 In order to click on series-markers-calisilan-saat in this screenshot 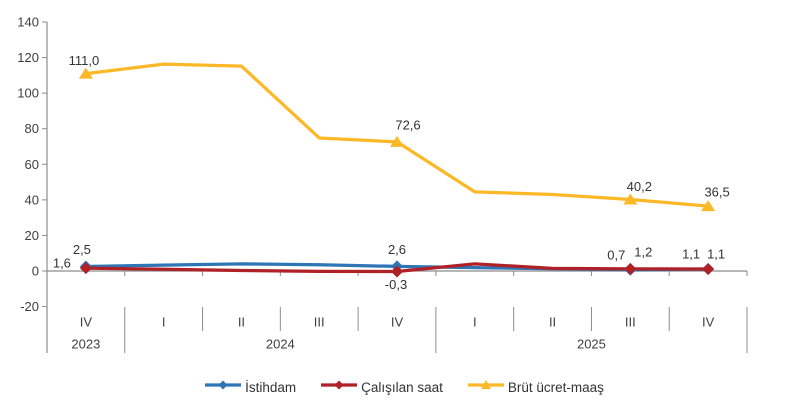, I will do `click(397, 270)`.